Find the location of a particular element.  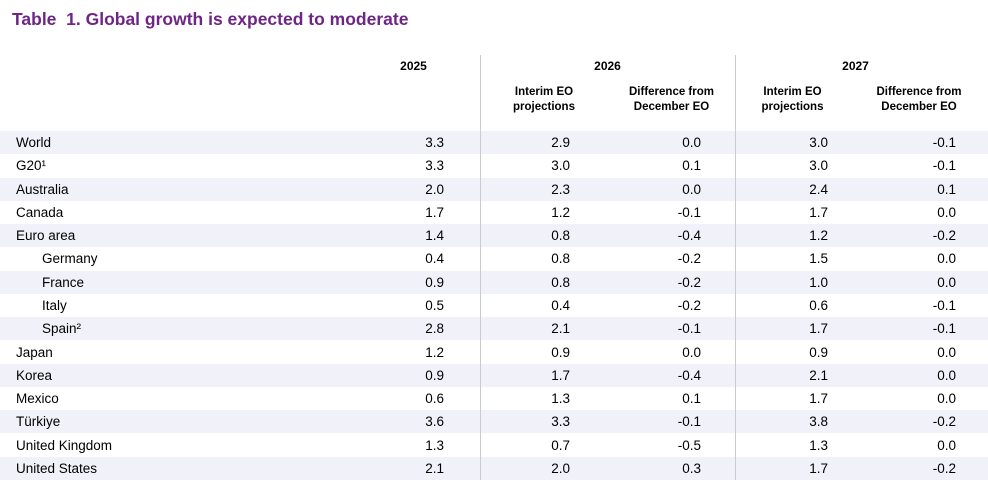

table-row: Australia 2.0 2.3 0.0 2.4 0.1 is located at coordinates (494, 189).